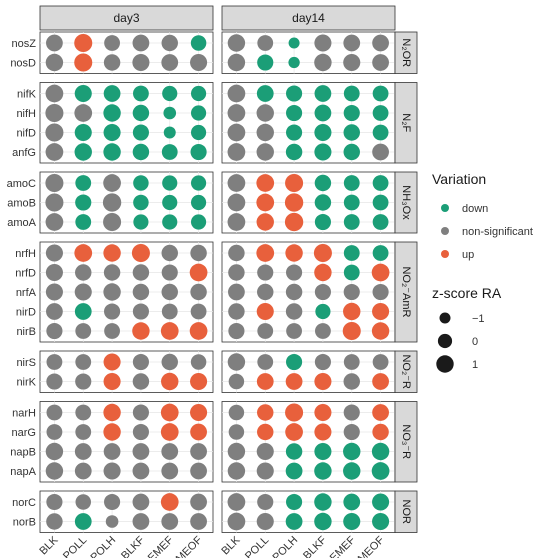 This screenshot has width=550, height=558. Describe the element at coordinates (170, 93) in the screenshot. I see `point-day3-nifK-EMEF` at that location.